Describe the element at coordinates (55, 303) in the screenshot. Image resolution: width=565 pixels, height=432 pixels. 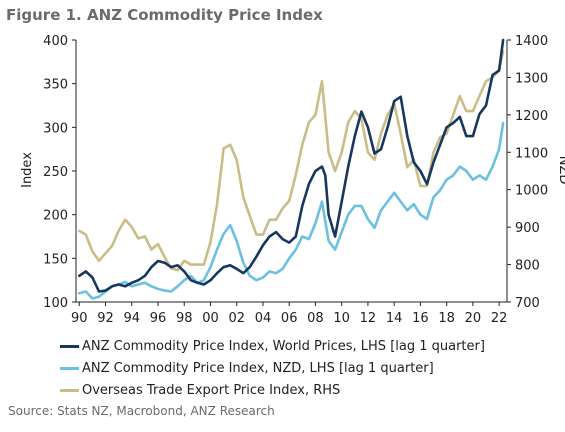
I see `left-tick-label: 100` at that location.